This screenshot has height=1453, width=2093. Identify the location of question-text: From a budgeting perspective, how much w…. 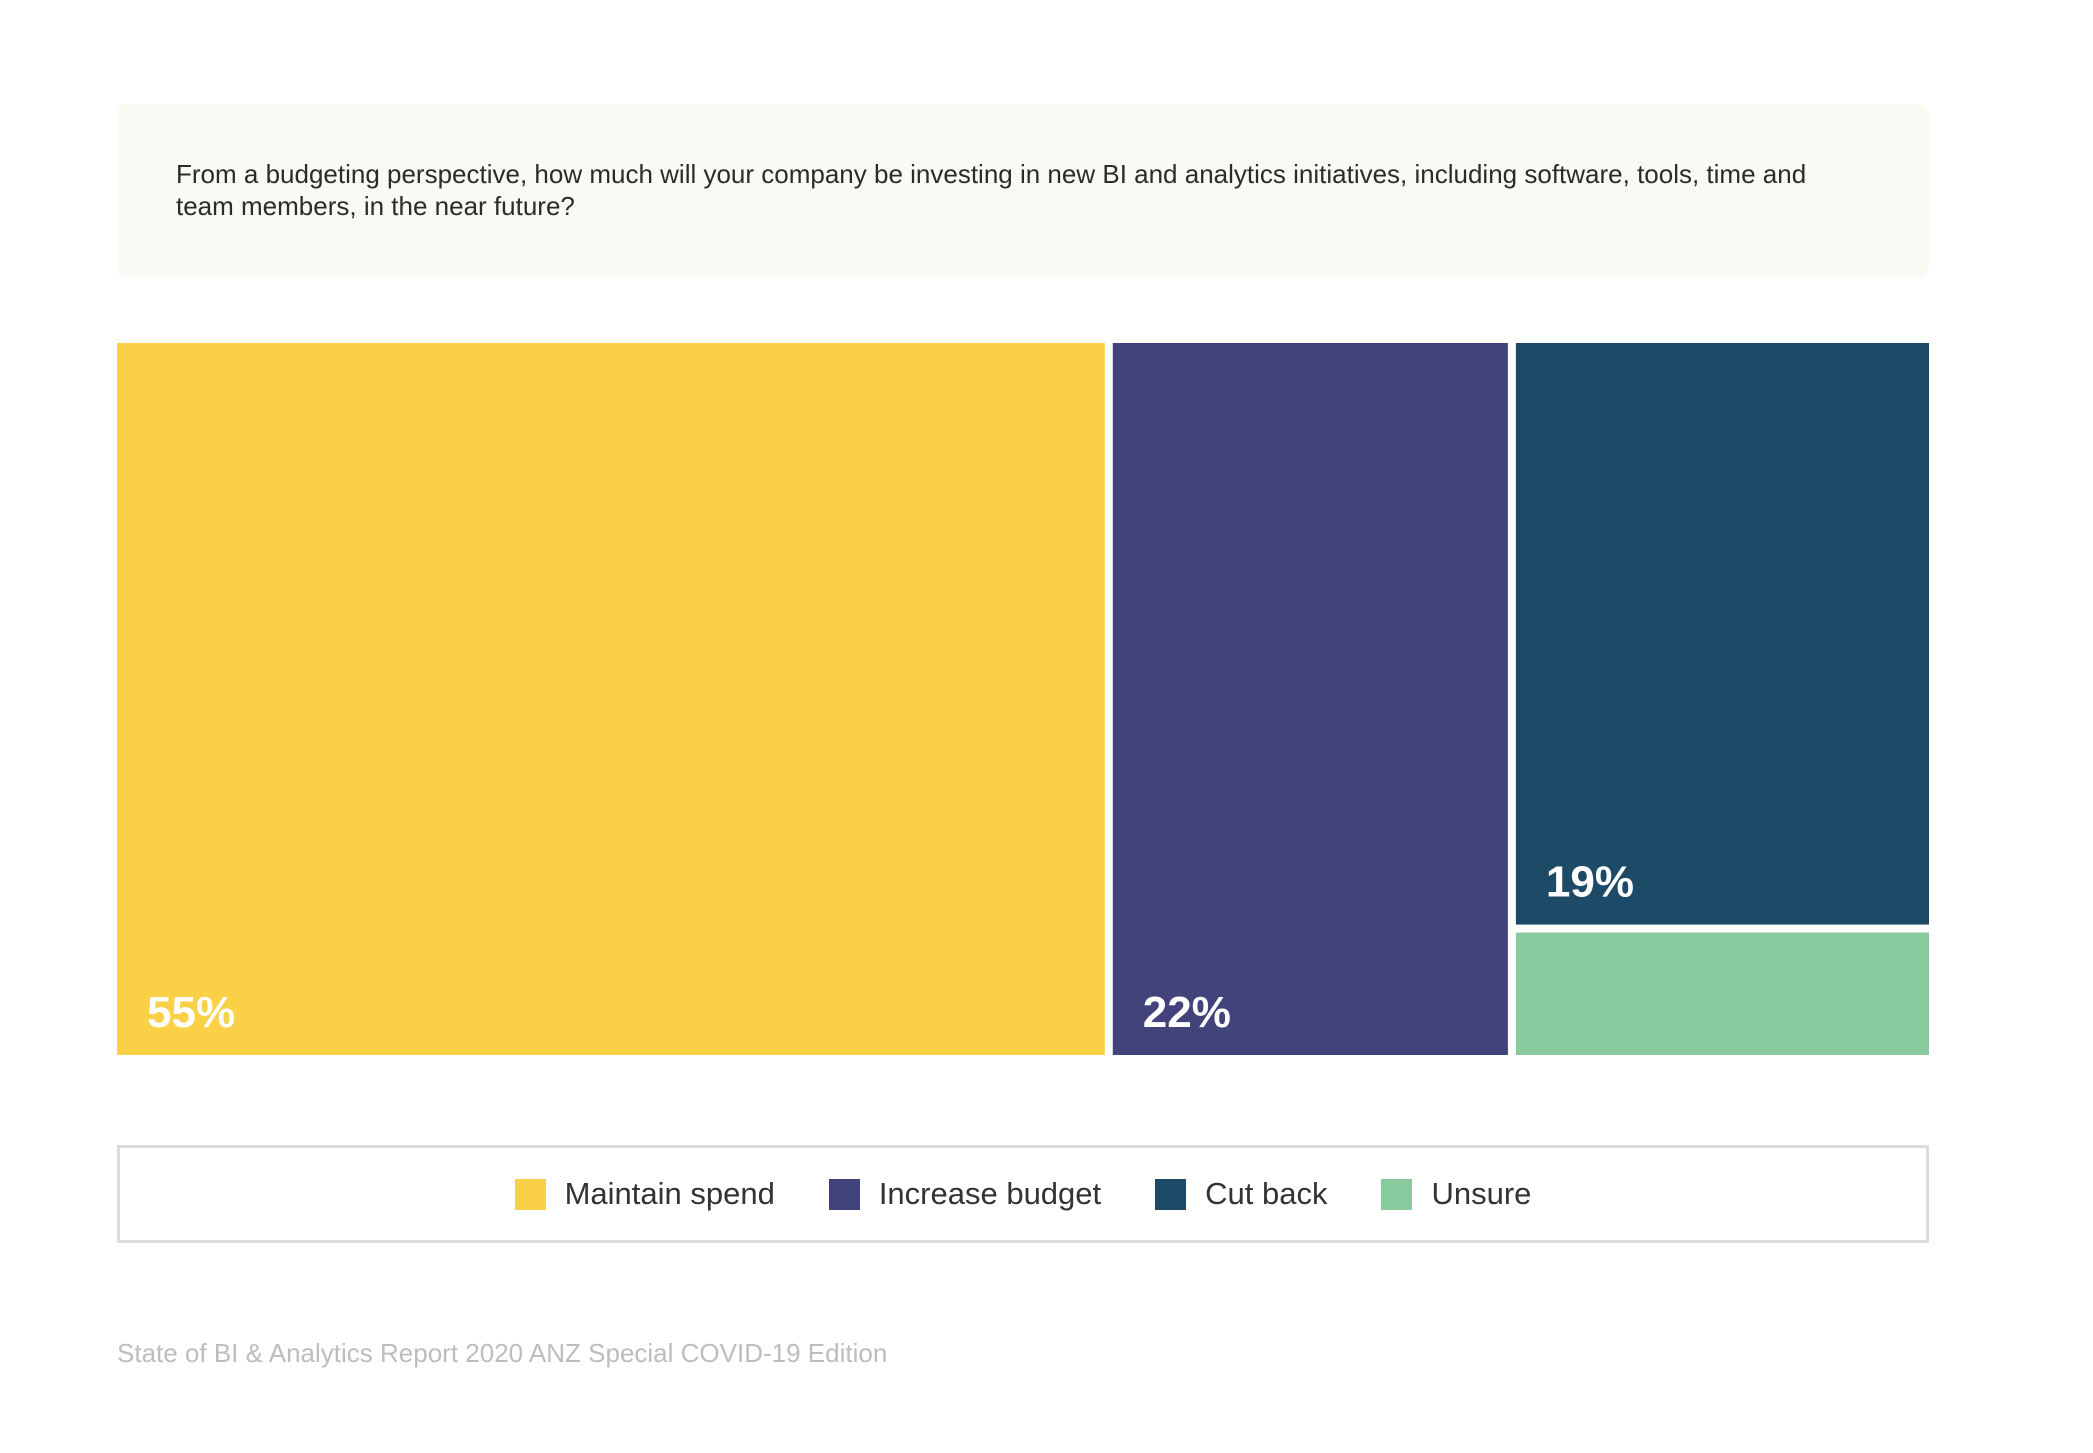
(991, 190).